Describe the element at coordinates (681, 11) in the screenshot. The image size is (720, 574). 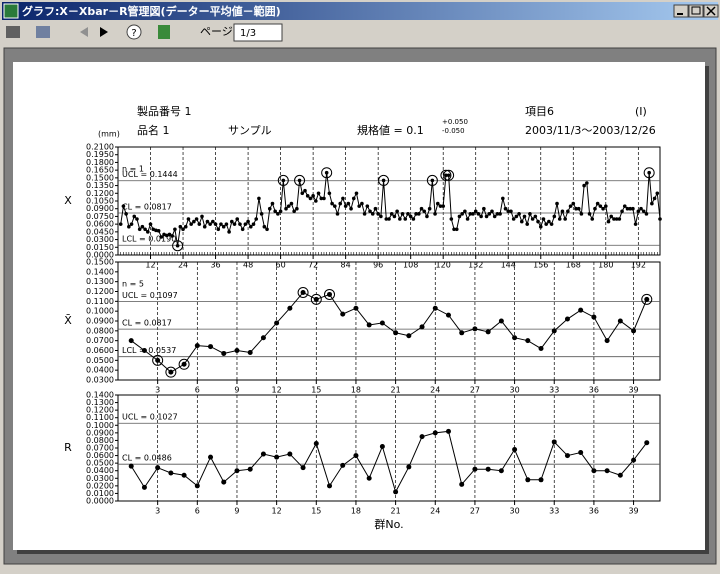
I see `minimize-button` at that location.